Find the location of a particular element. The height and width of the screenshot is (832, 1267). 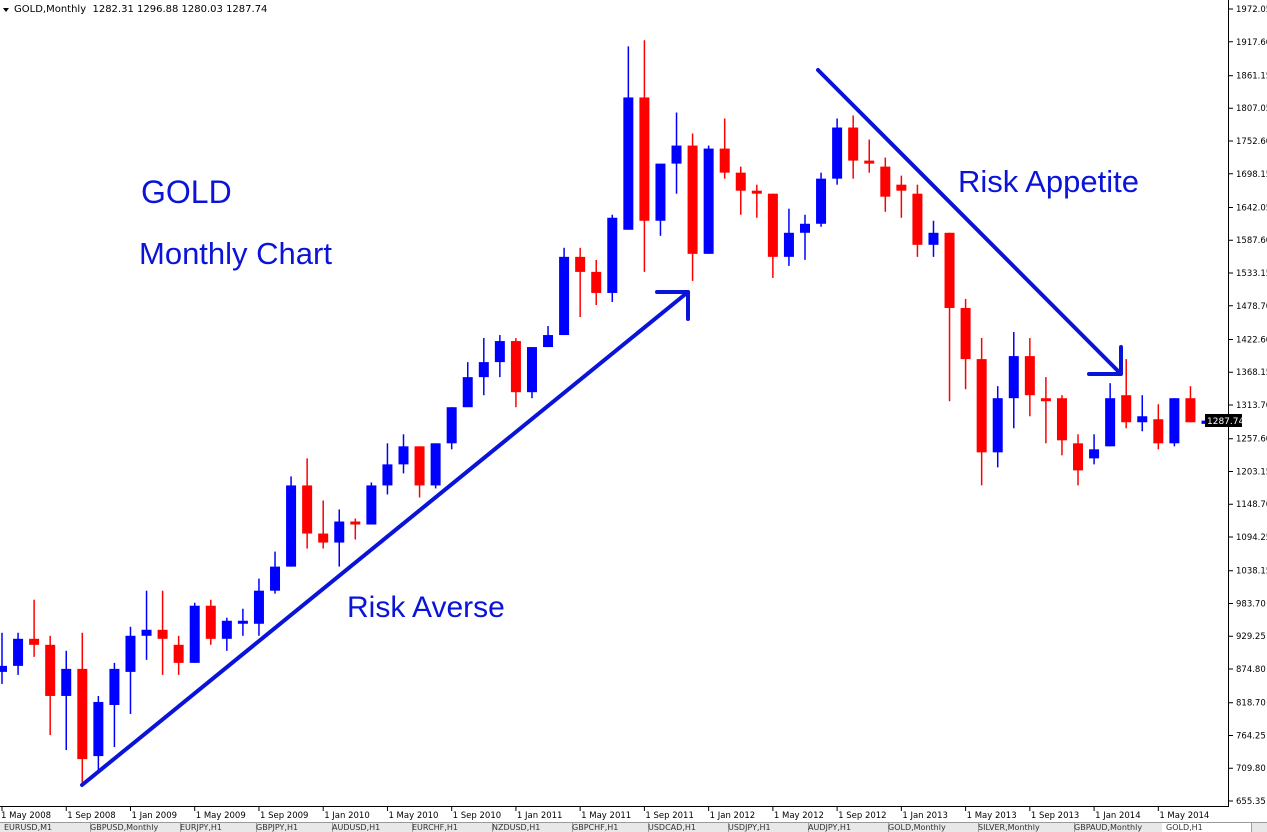

chart-tab: NZDUSD,H1 is located at coordinates (530, 827).